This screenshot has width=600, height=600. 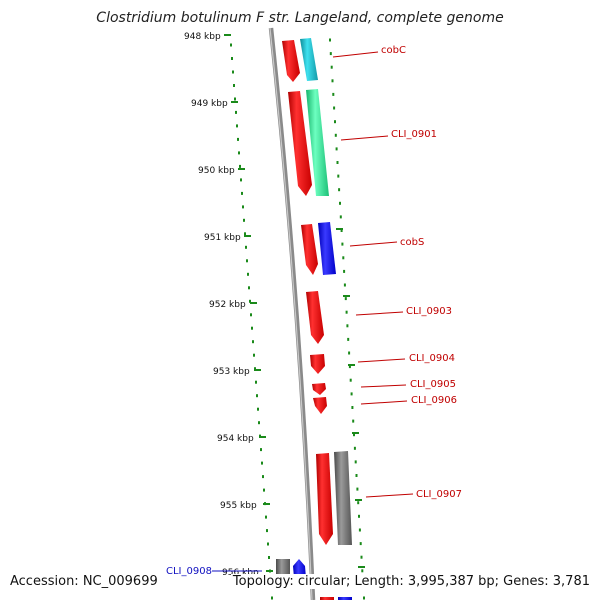 What do you see at coordinates (291, 313) in the screenshot?
I see `genome-backbone-highlight` at bounding box center [291, 313].